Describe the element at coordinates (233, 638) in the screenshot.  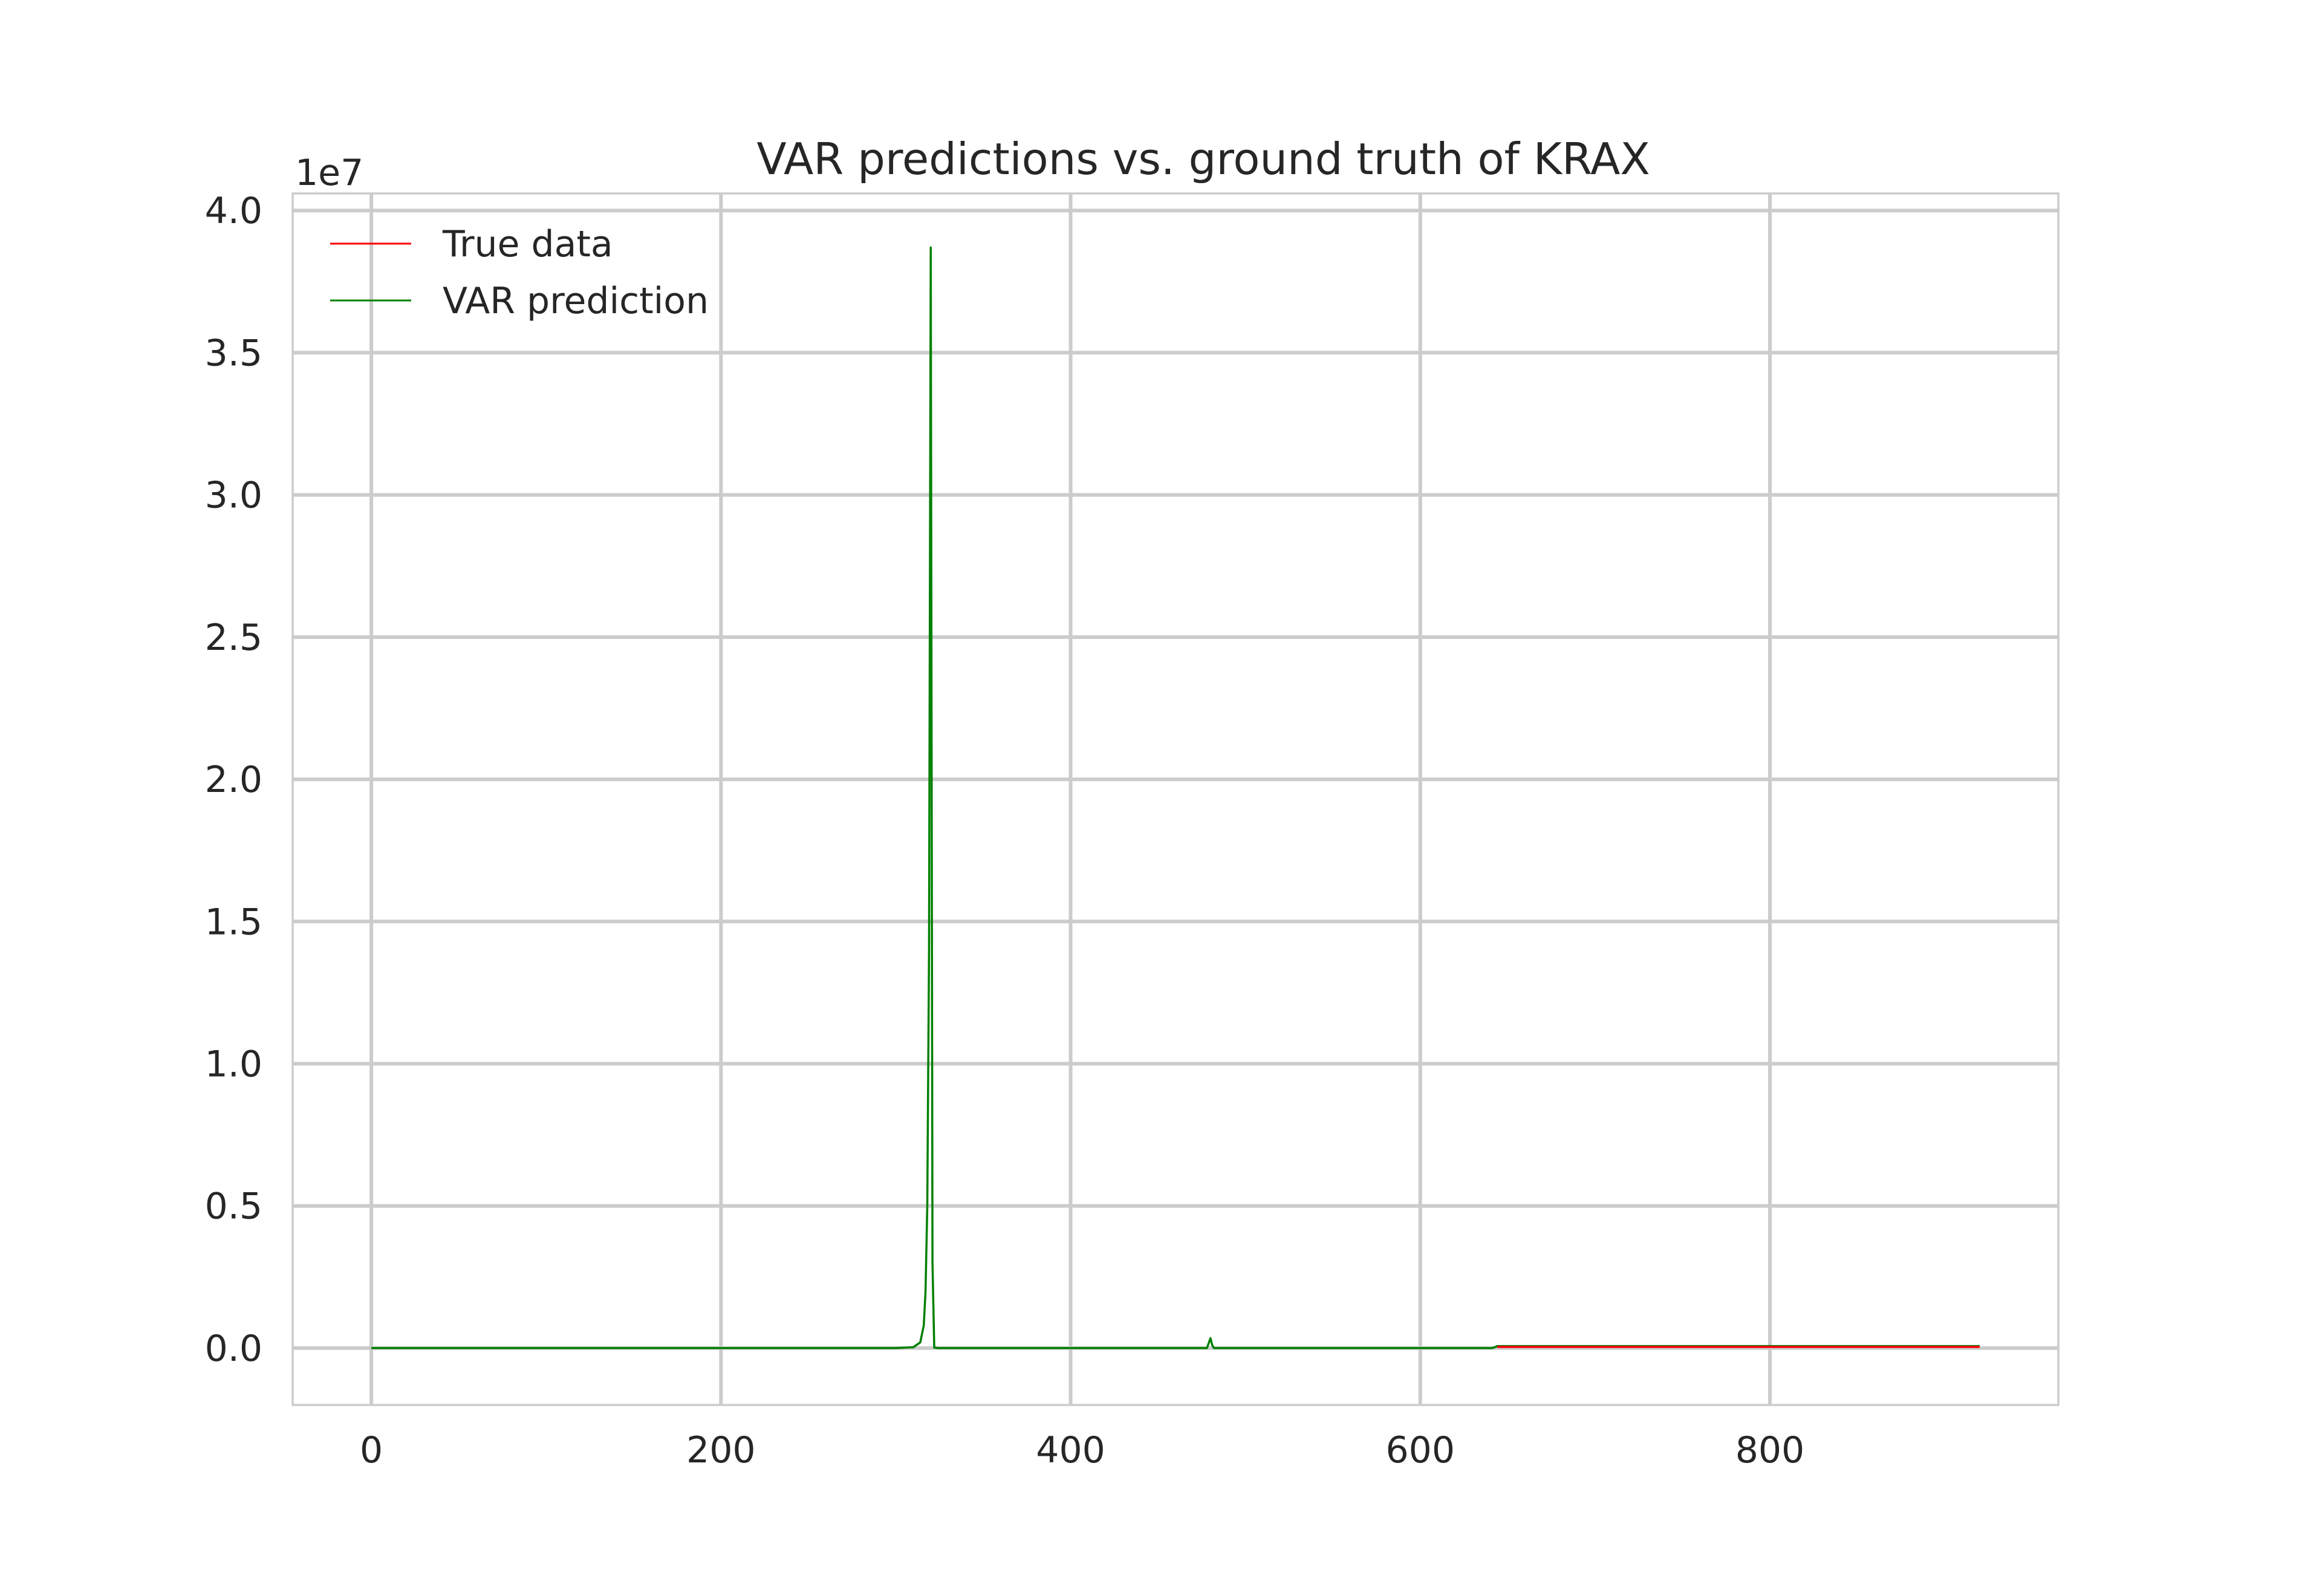
I see `y-tick-label: 2.5` at that location.